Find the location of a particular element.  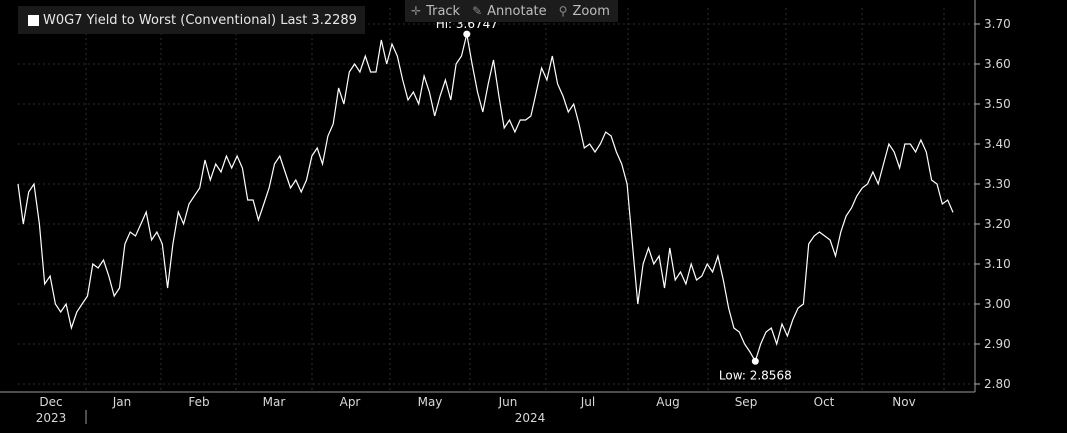

x-tick-label: Feb is located at coordinates (198, 402).